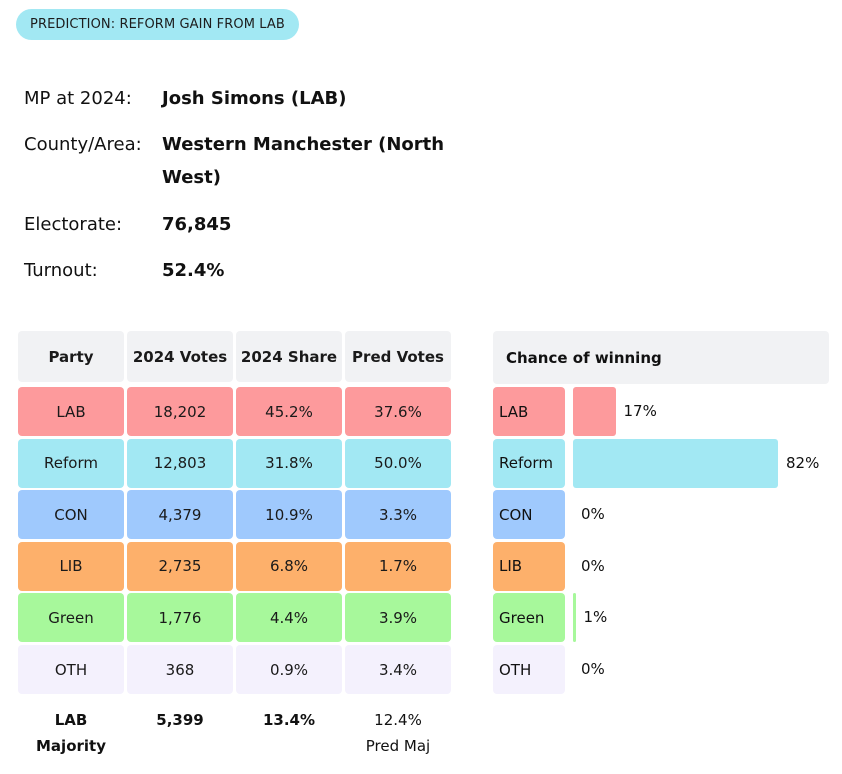  What do you see at coordinates (180, 720) in the screenshot?
I see `footer-majority-votes: 5,399` at bounding box center [180, 720].